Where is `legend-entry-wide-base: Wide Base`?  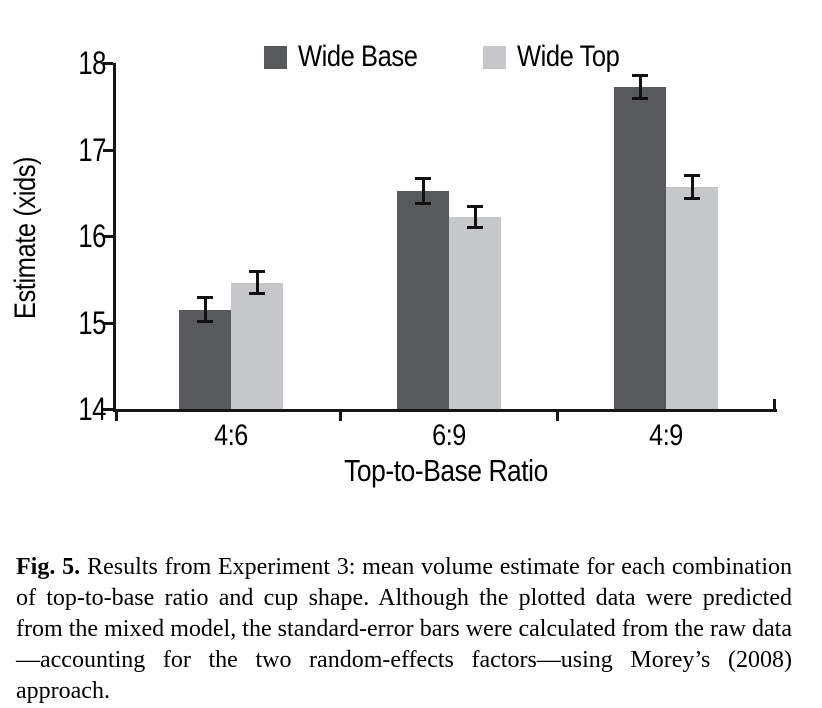 legend-entry-wide-base: Wide Base is located at coordinates (351, 57).